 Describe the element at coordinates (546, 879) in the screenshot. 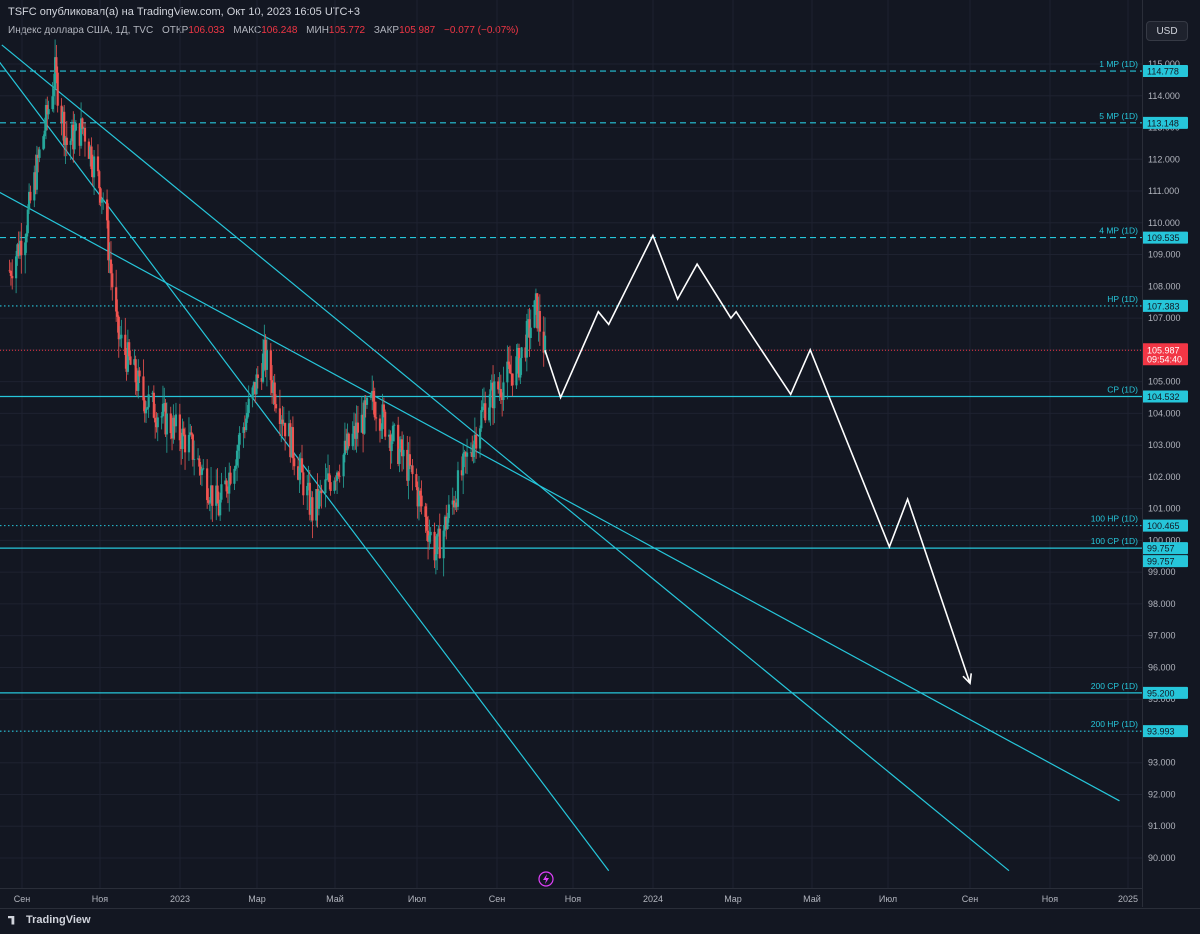

I see `events-icon` at that location.